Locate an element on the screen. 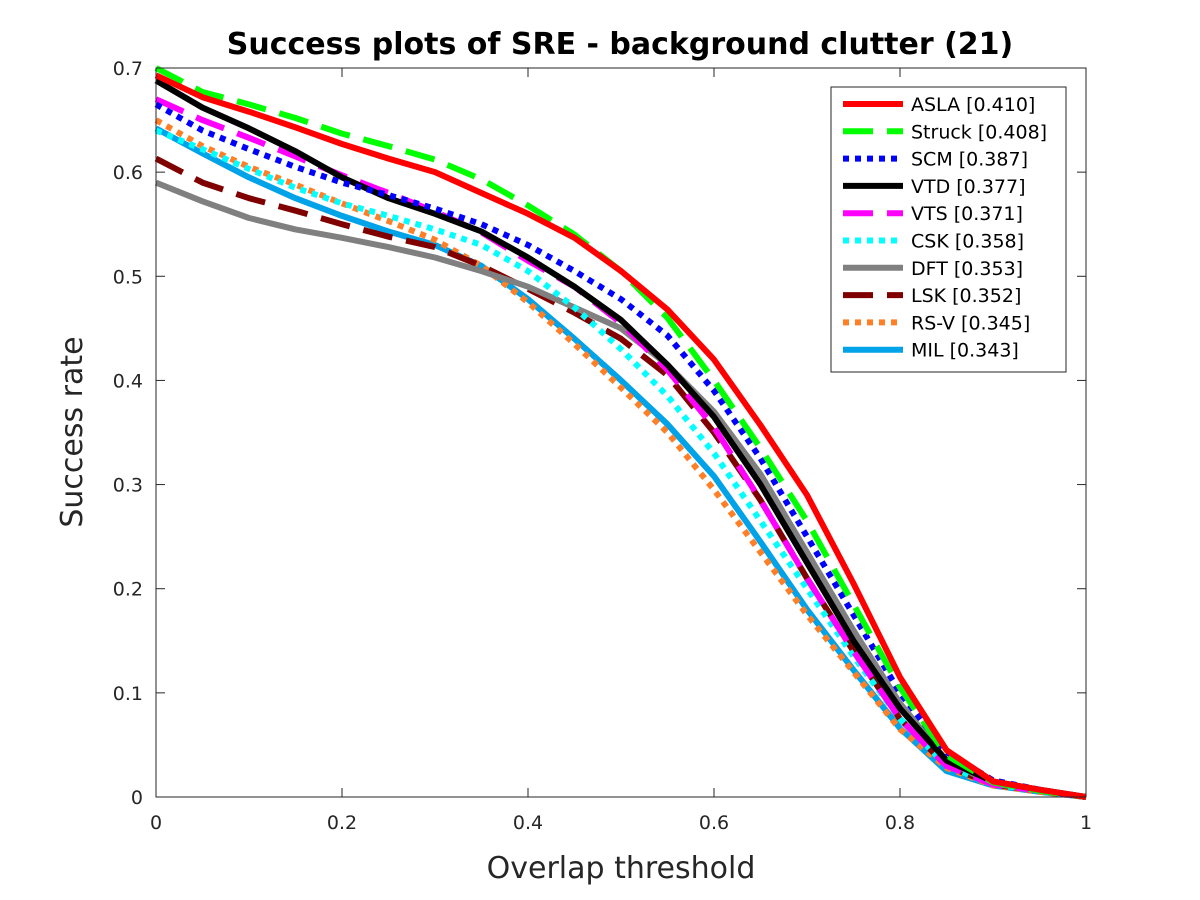  legend-entry-label: Struck [0.408] is located at coordinates (979, 132).